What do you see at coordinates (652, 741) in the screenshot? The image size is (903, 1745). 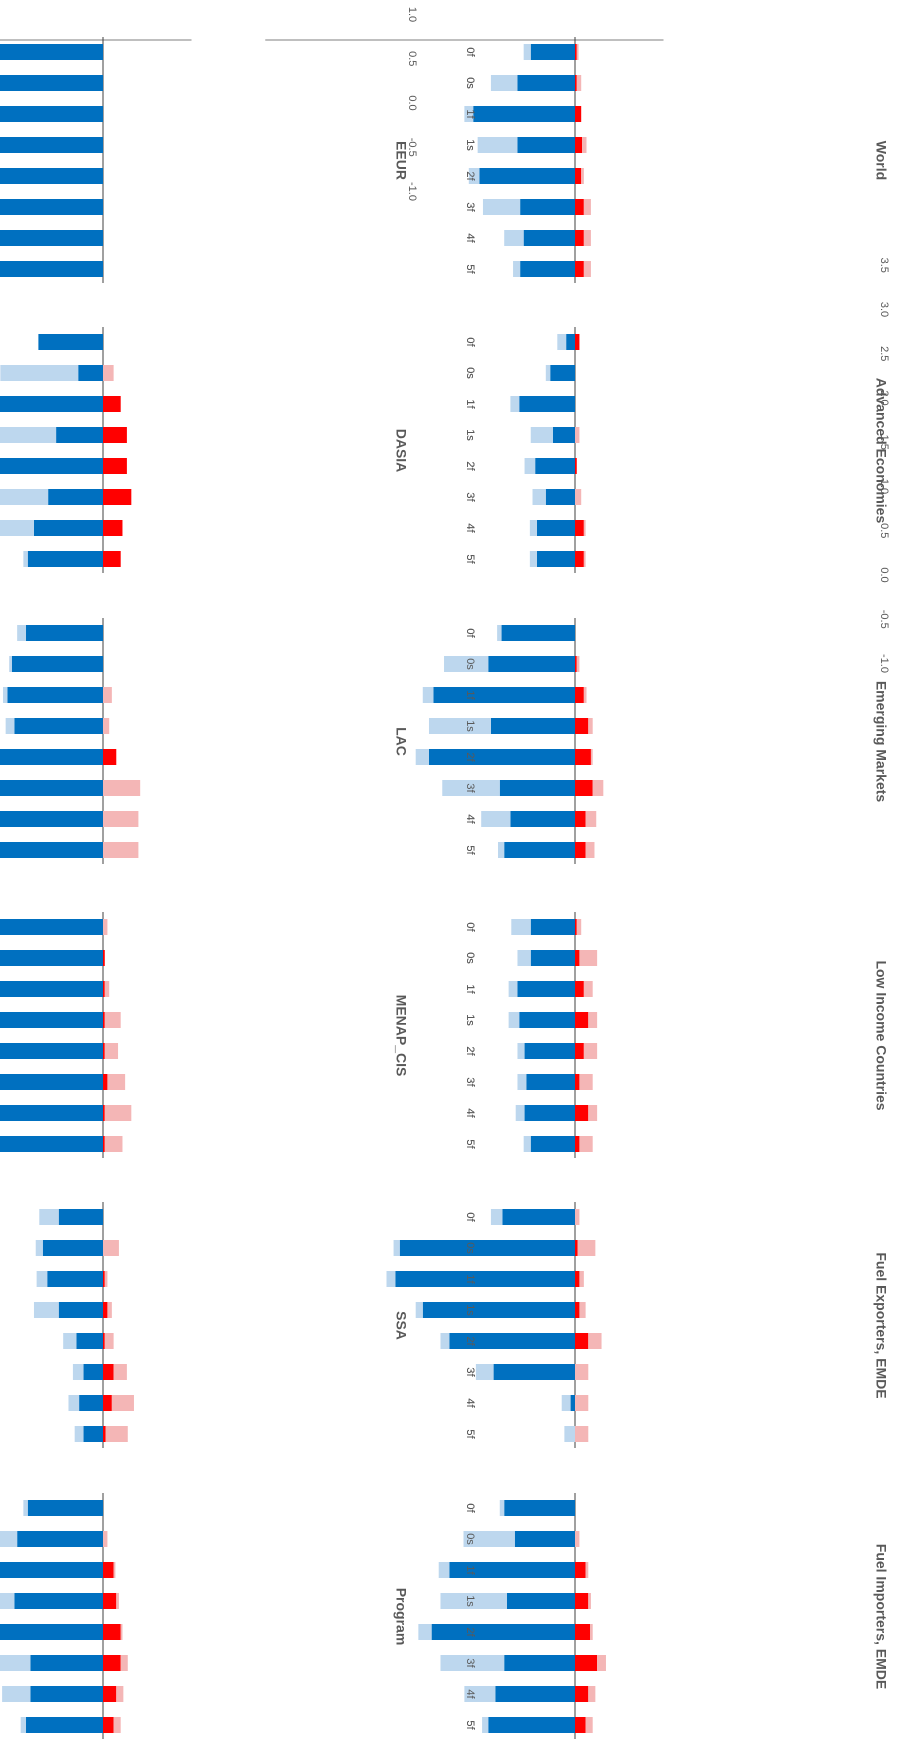 I see `panel: Emerging Markets 0f 0s 1f 1s 2f 3f 4f 5f` at bounding box center [652, 741].